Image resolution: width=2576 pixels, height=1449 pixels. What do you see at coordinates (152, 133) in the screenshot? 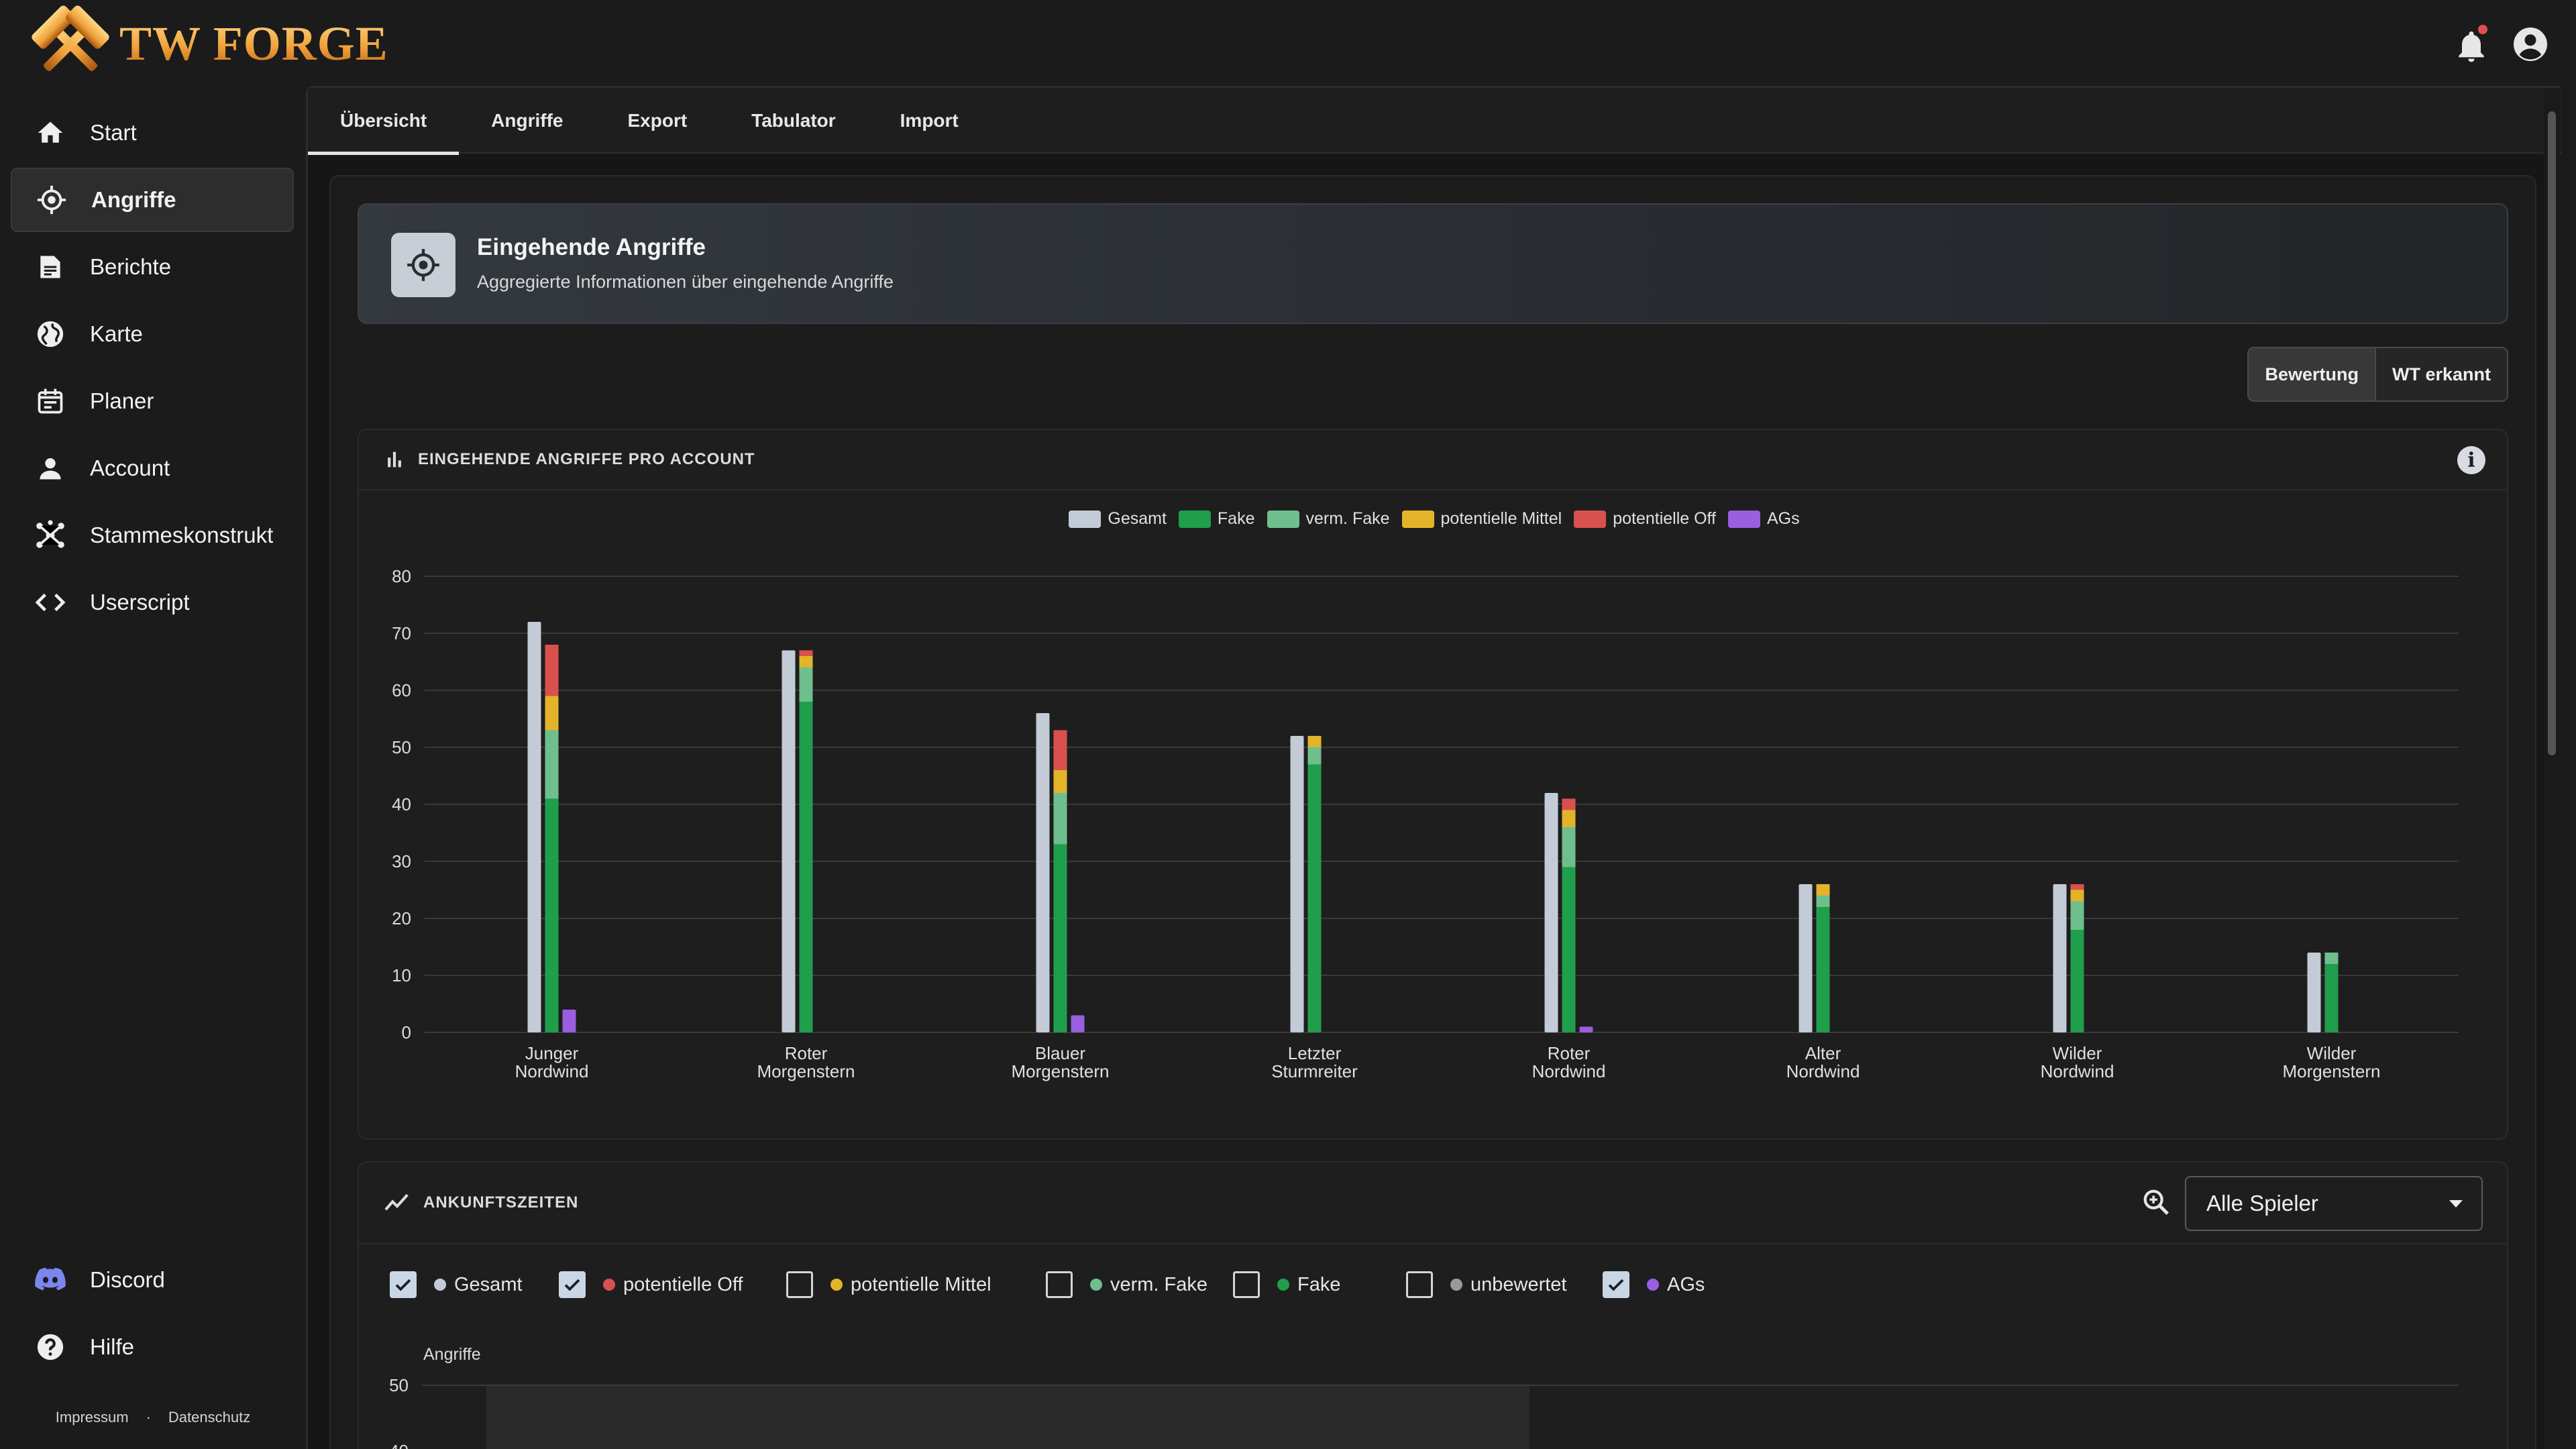
I see `sidebar-item-start: Start` at bounding box center [152, 133].